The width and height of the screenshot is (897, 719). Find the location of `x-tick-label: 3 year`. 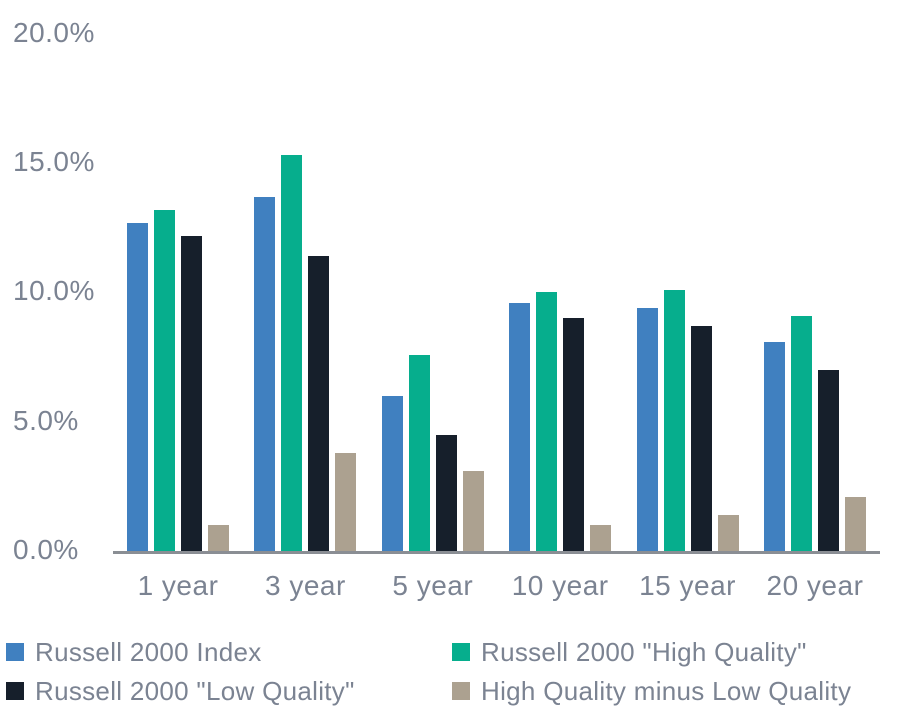

x-tick-label: 3 year is located at coordinates (305, 585).